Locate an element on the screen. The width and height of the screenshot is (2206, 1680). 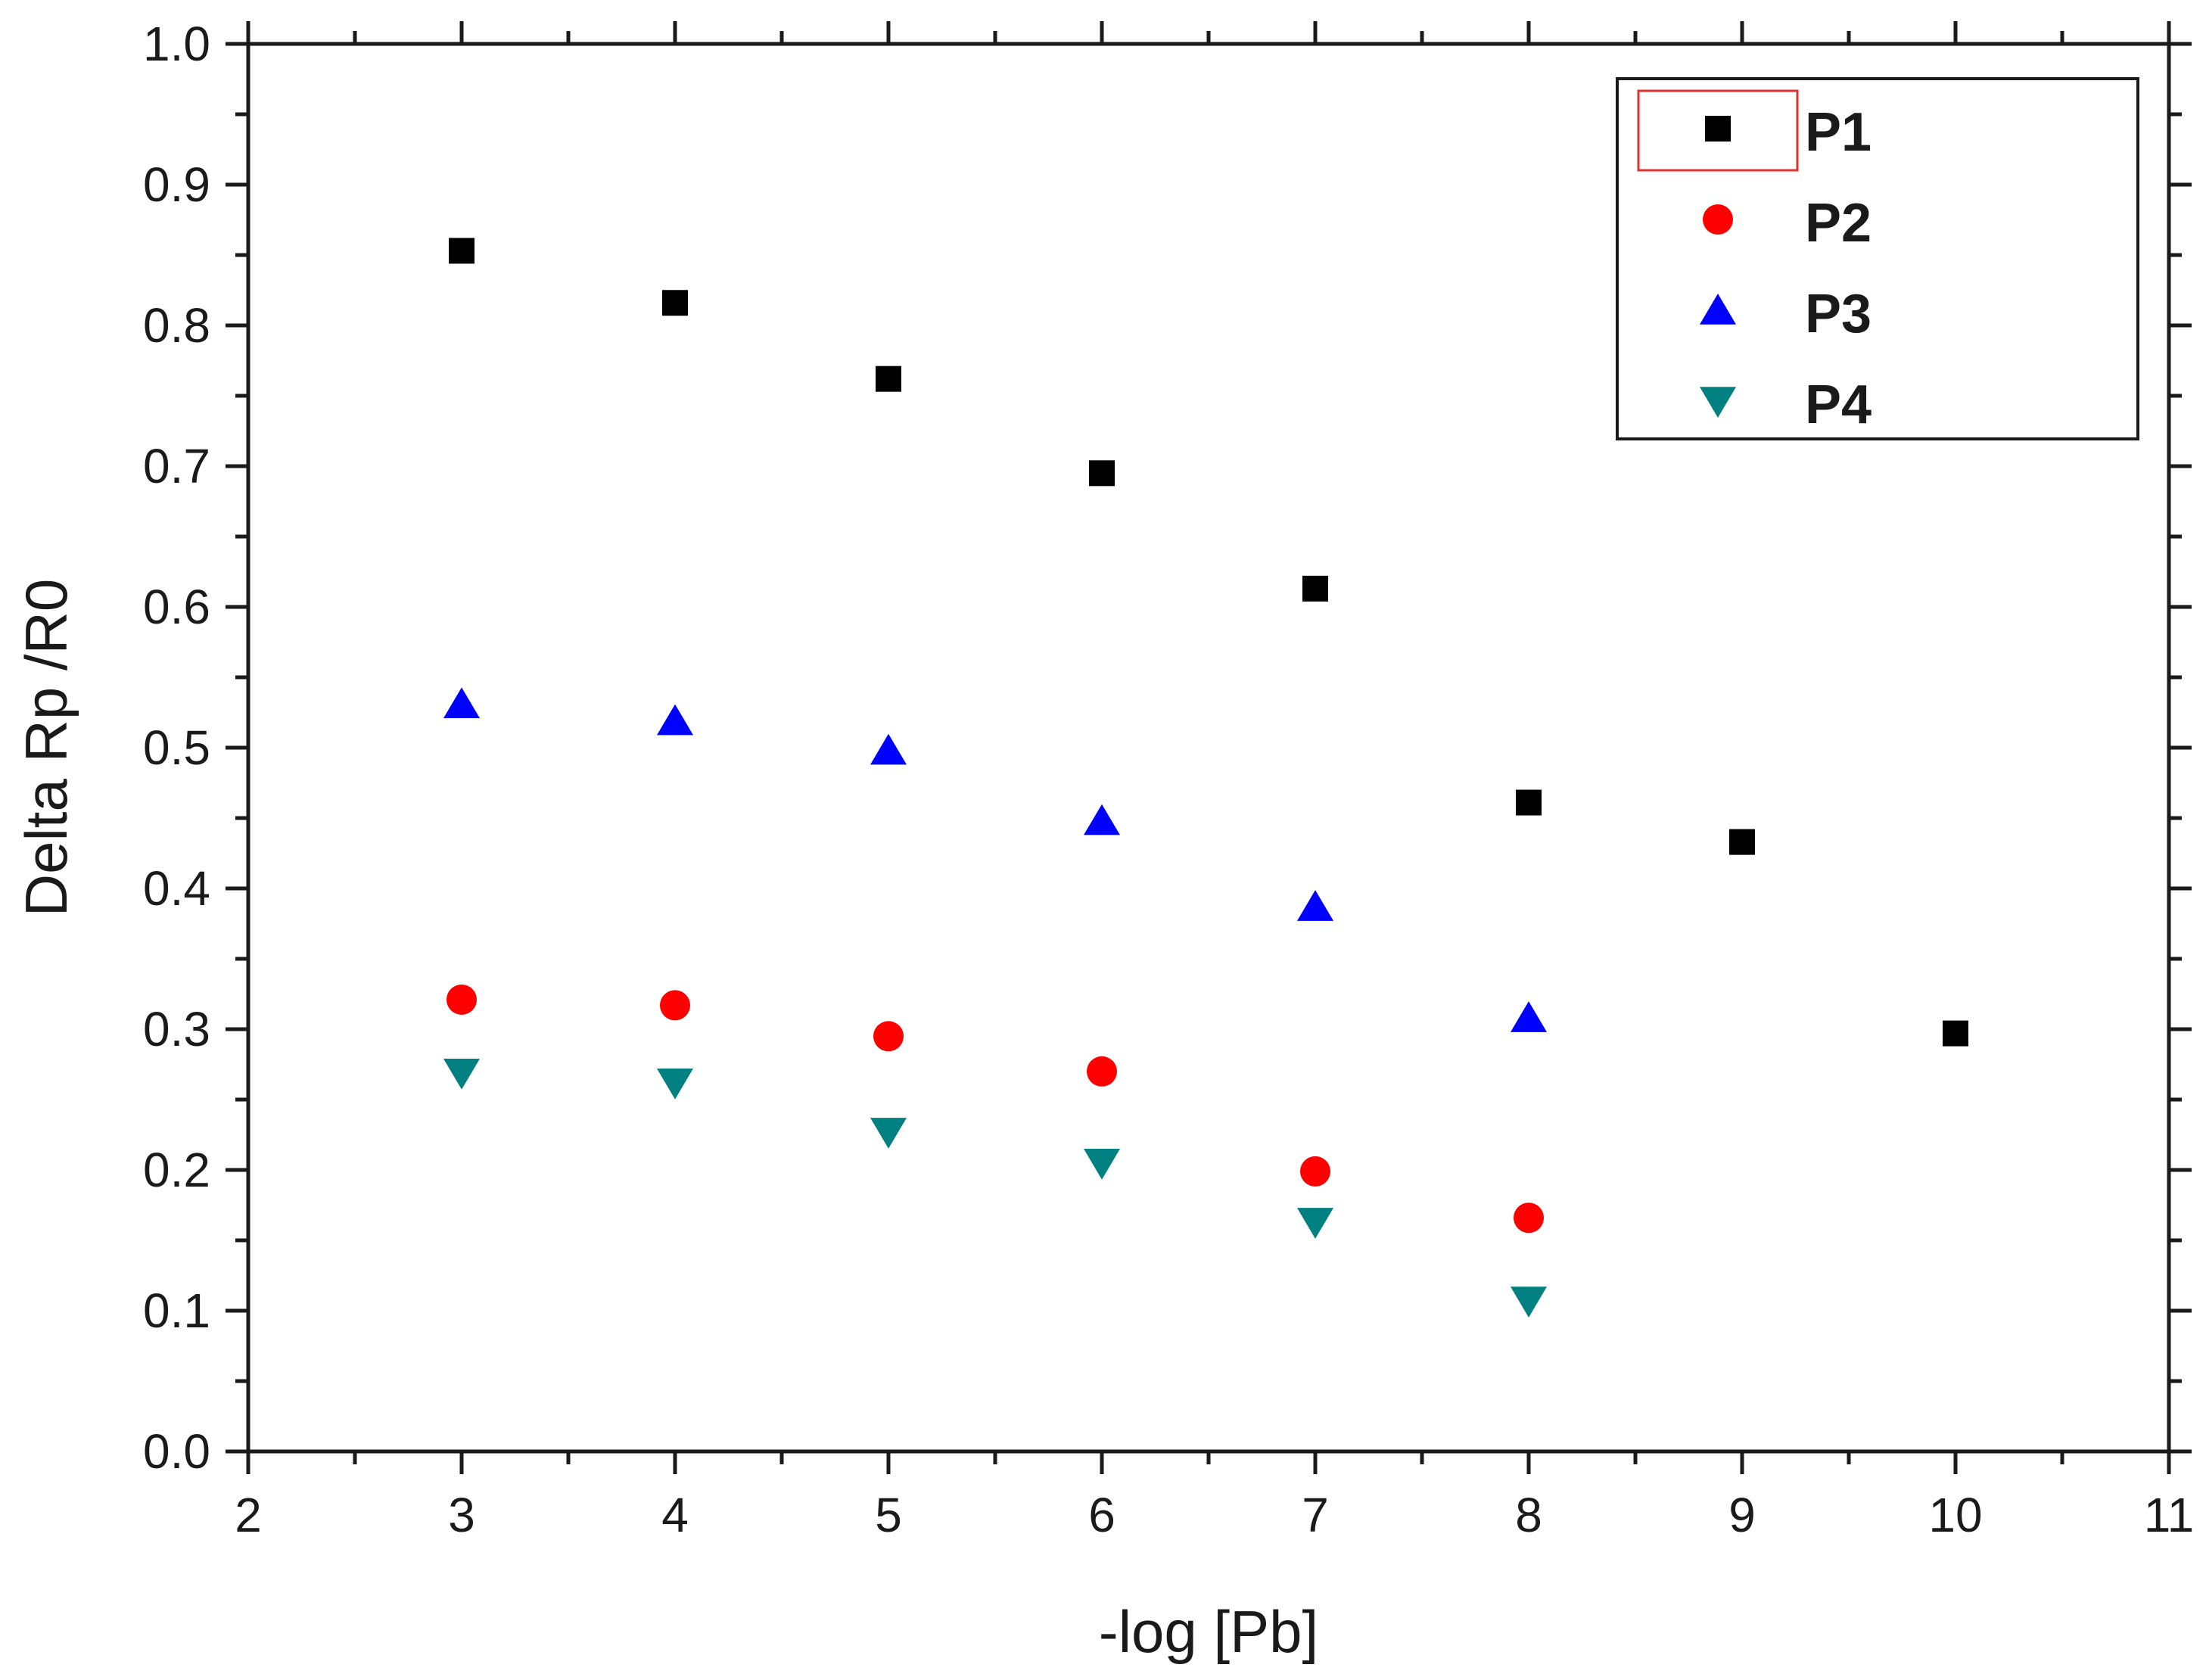
x-tick-label: 3 is located at coordinates (461, 1515).